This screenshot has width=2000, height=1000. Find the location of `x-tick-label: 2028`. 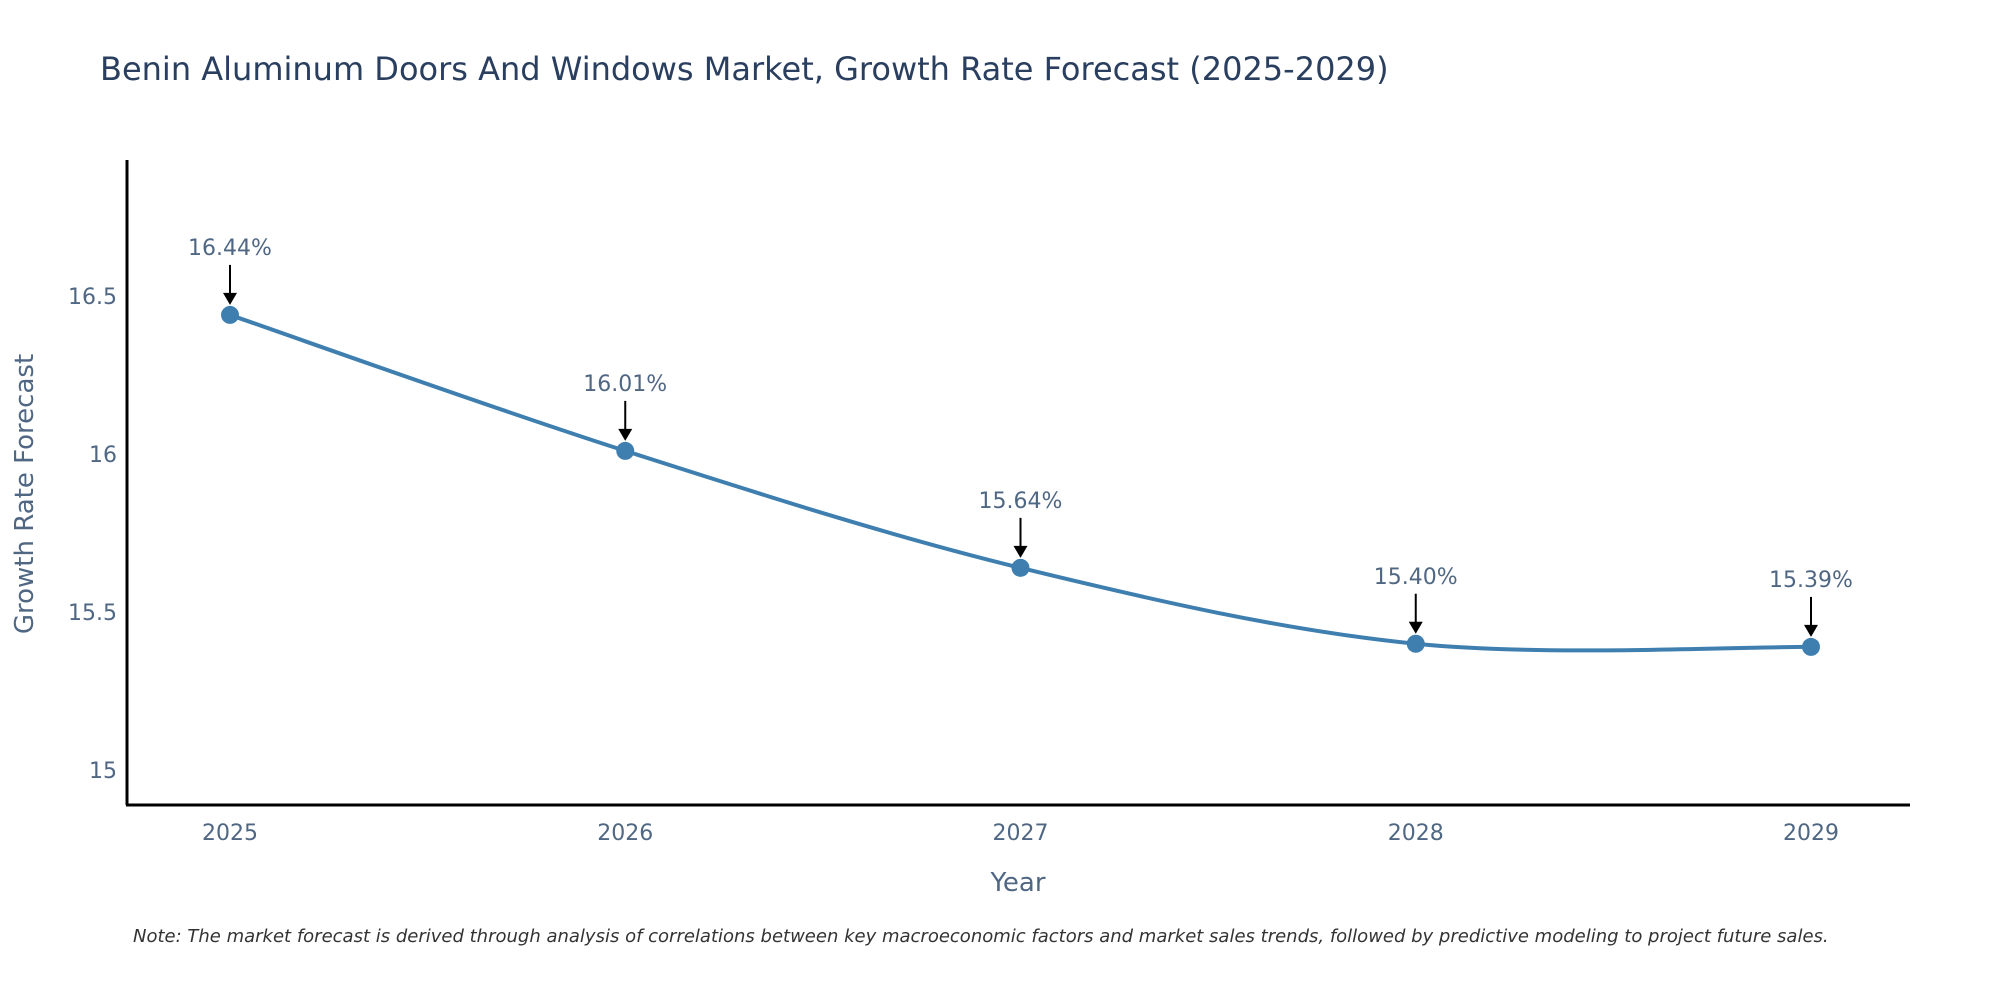

x-tick-label: 2028 is located at coordinates (1416, 833).